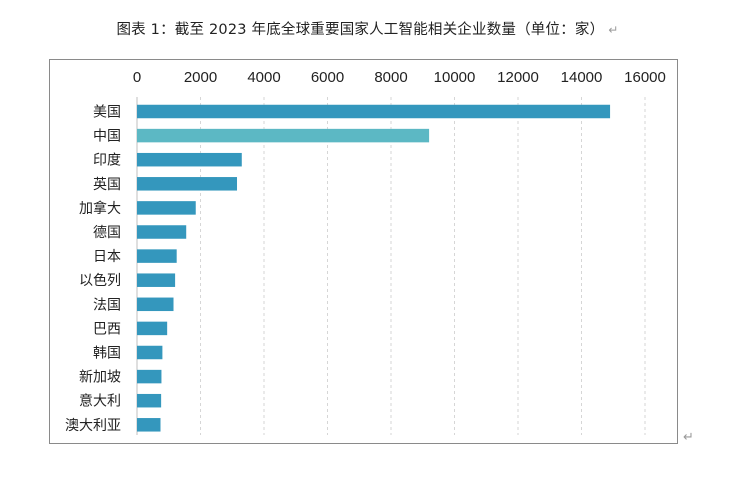 The width and height of the screenshot is (735, 500). I want to click on category-label: 澳大利亚, so click(93, 426).